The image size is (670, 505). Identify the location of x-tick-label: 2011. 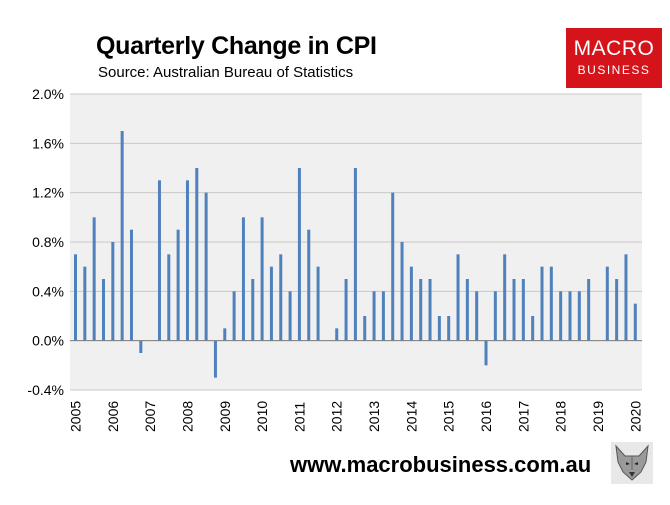
(299, 417).